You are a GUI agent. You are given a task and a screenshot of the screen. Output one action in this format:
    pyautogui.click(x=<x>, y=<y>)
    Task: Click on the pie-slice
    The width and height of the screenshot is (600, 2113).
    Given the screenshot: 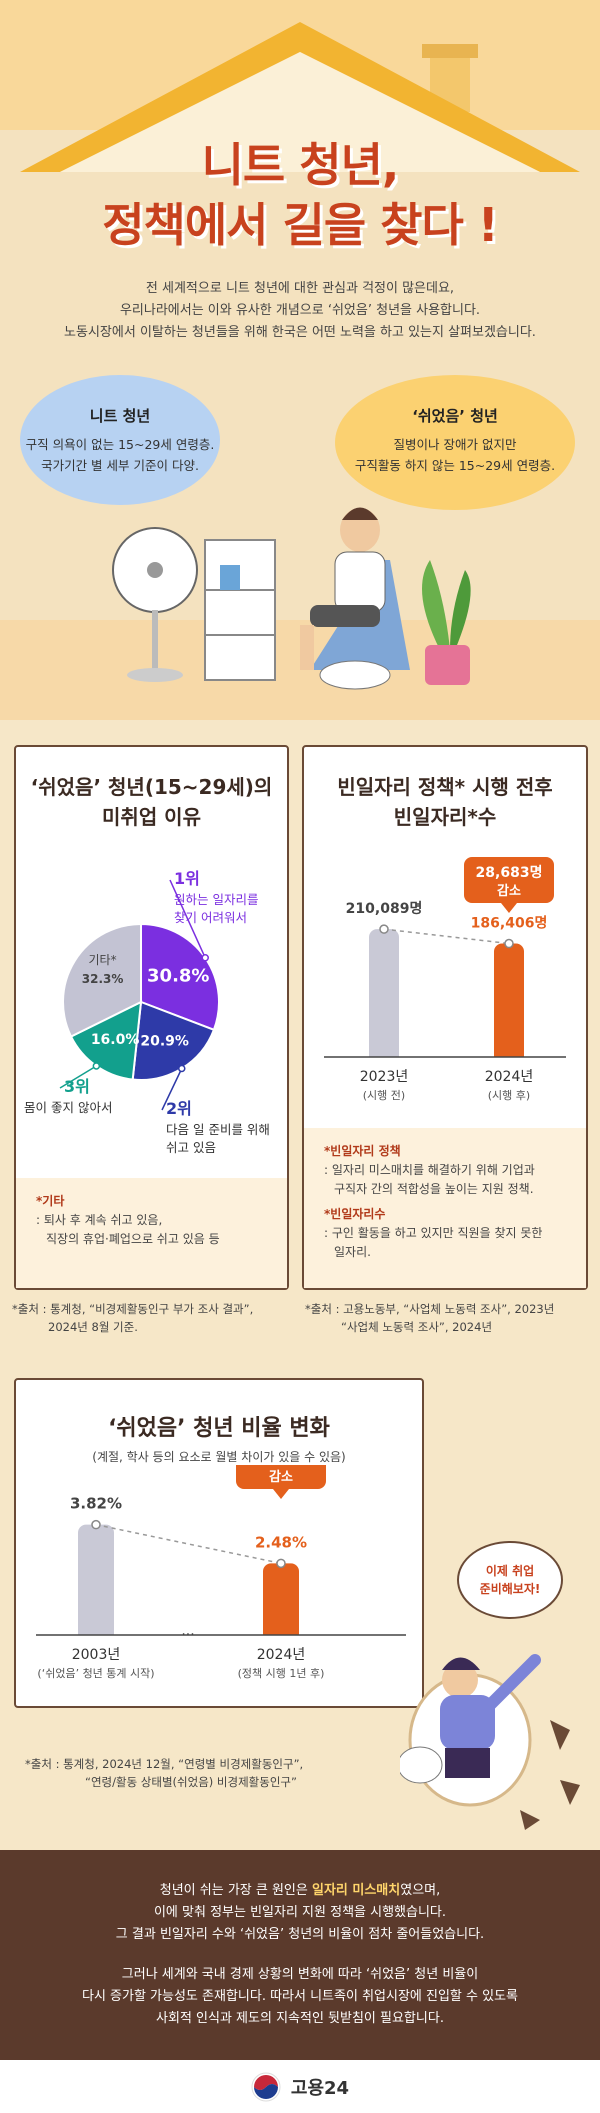 What is the action you would take?
    pyautogui.click(x=102, y=980)
    